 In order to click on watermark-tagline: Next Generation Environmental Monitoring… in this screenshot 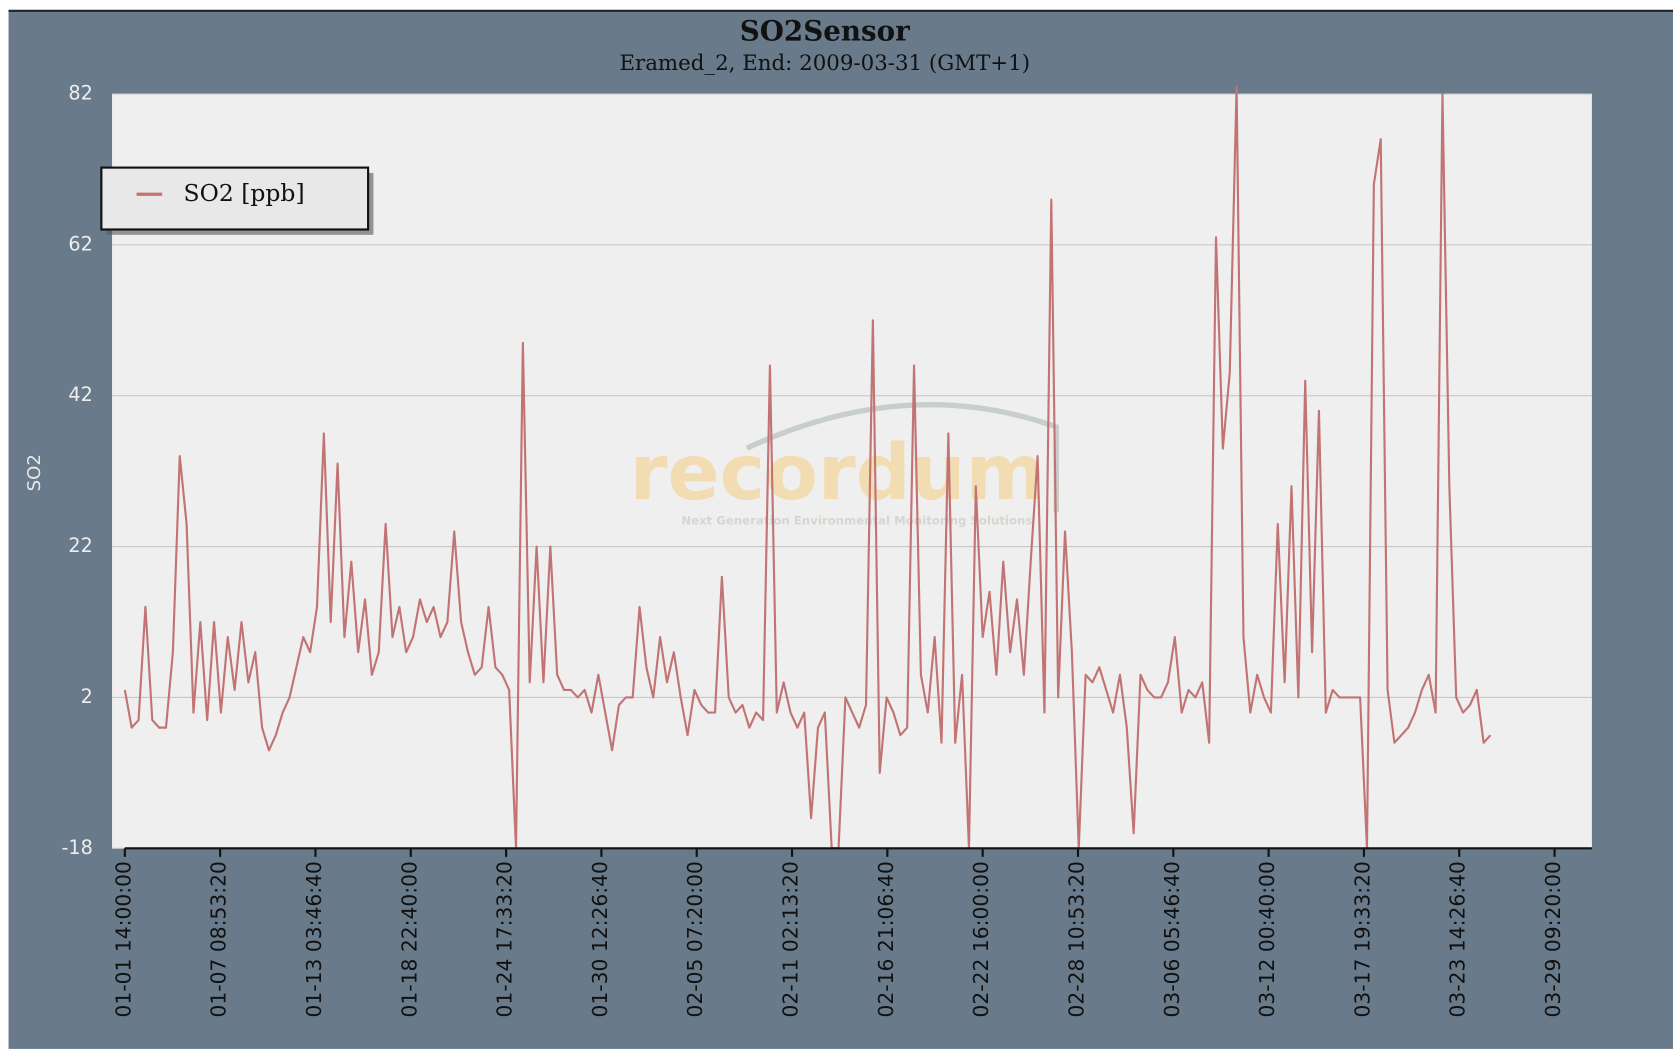, I will do `click(856, 520)`.